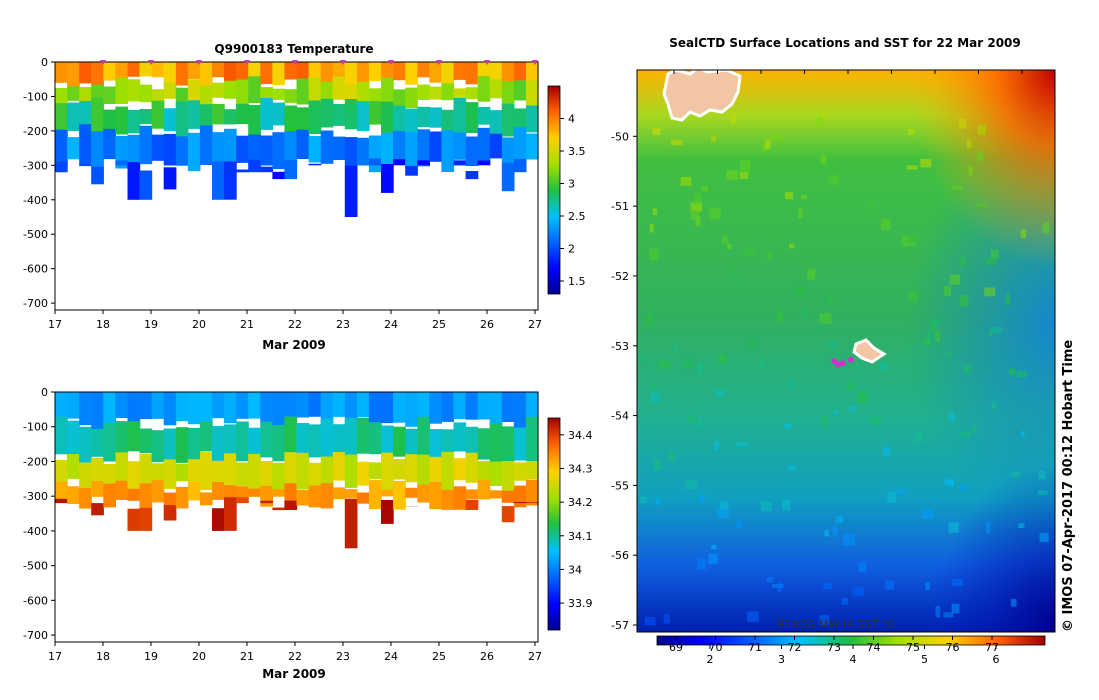 This screenshot has height=700, width=1099. Describe the element at coordinates (391, 62) in the screenshot. I see `profile-marker` at that location.